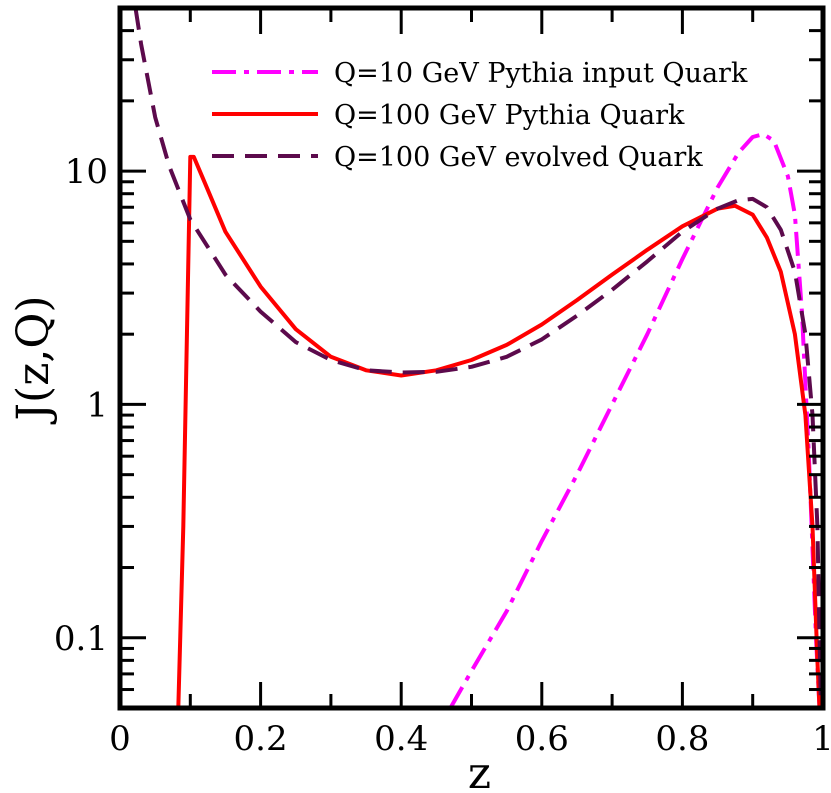  What do you see at coordinates (261, 739) in the screenshot?
I see `x-tick-label: 0.2` at bounding box center [261, 739].